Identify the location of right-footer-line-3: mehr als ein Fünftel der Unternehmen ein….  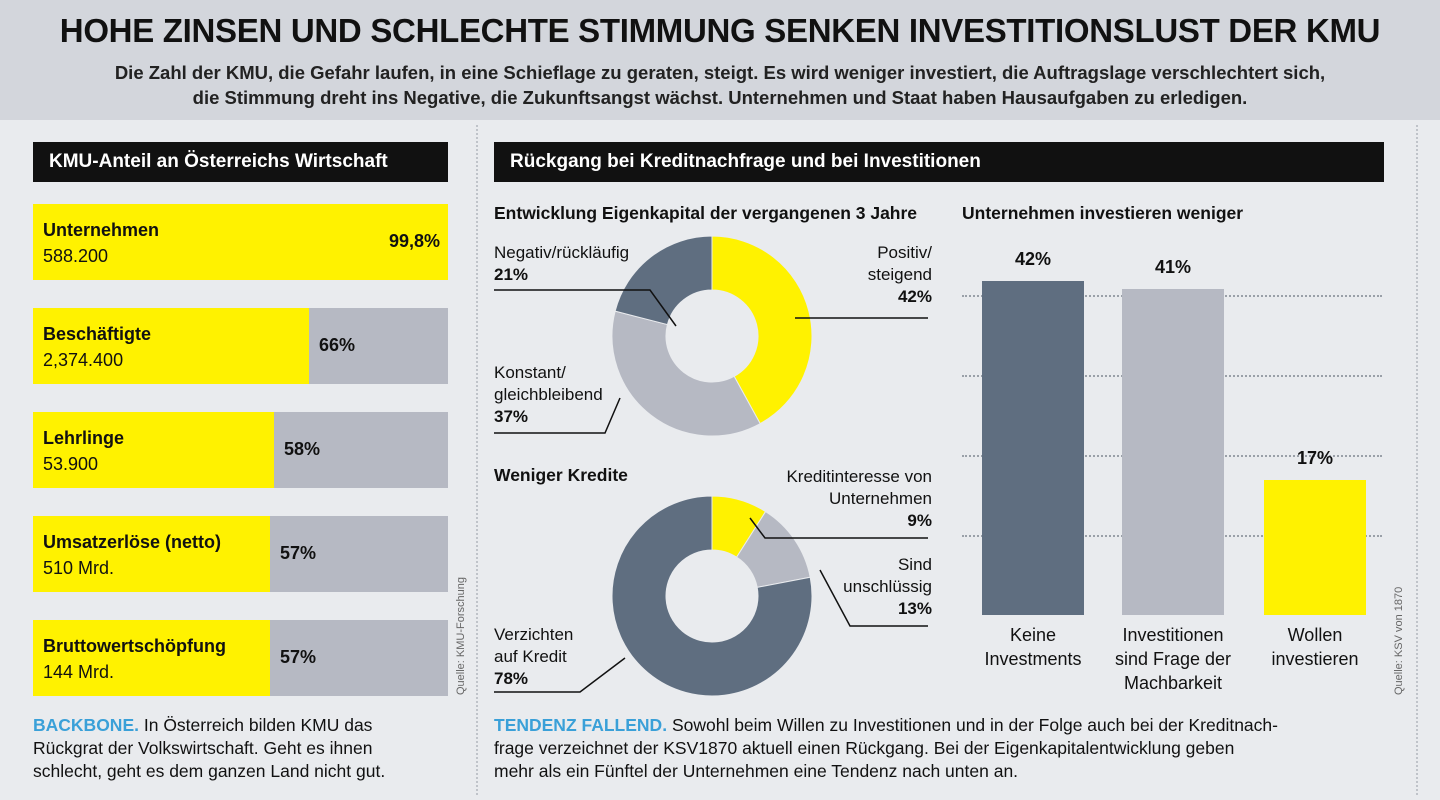
(756, 771).